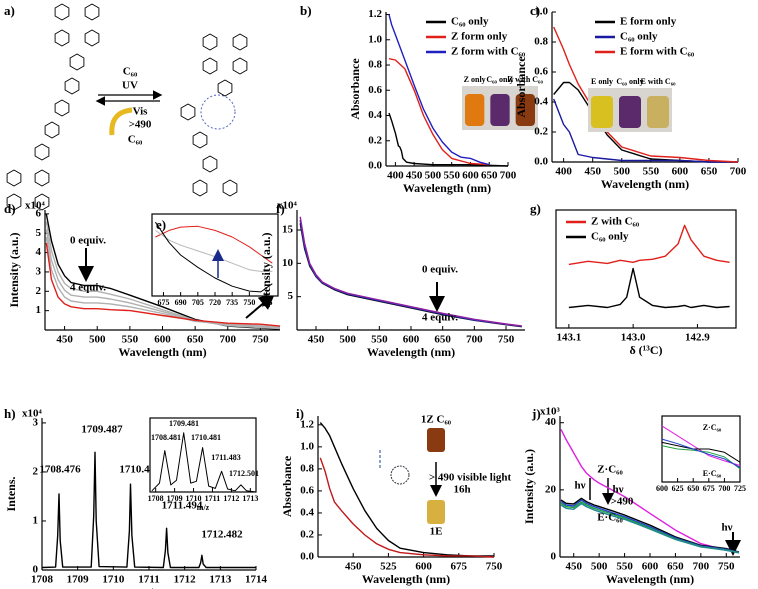 The image size is (758, 589). I want to click on y-tick-label: 0, so click(36, 570).